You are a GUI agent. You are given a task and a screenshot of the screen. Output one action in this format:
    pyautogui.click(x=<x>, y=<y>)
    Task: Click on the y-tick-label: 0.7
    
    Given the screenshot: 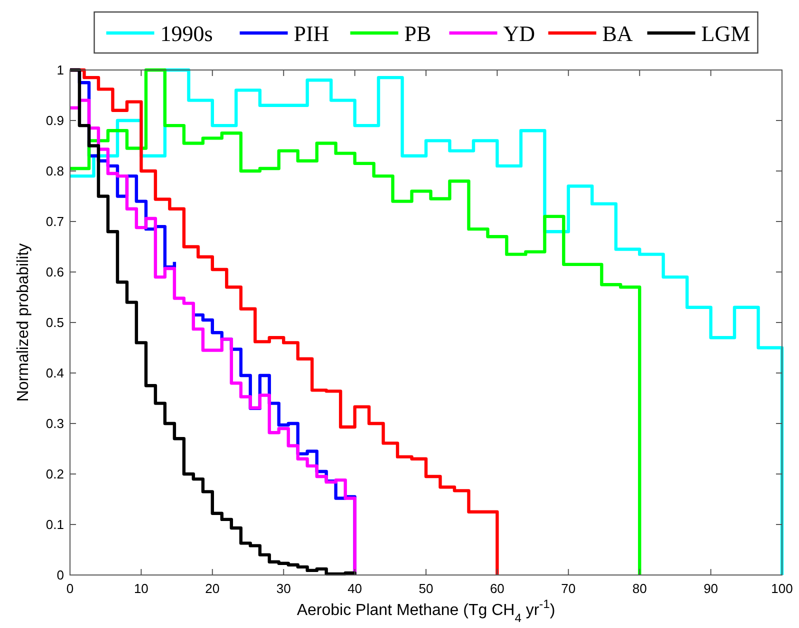 What is the action you would take?
    pyautogui.click(x=55, y=221)
    